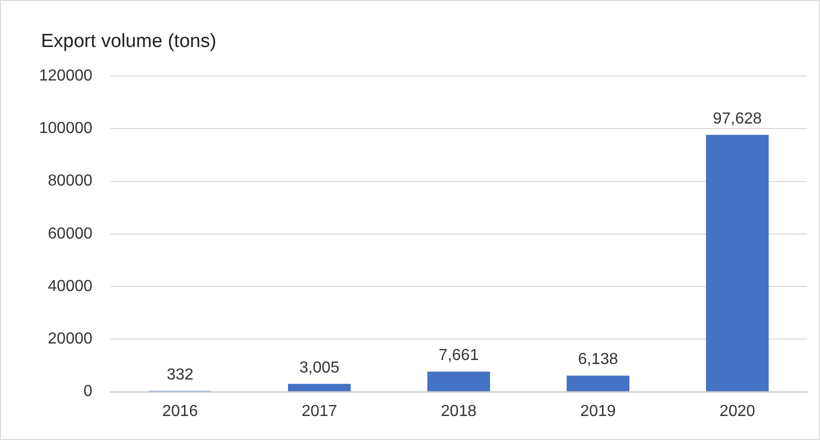 This screenshot has width=820, height=440. Describe the element at coordinates (598, 359) in the screenshot. I see `data-label: 6,138` at that location.